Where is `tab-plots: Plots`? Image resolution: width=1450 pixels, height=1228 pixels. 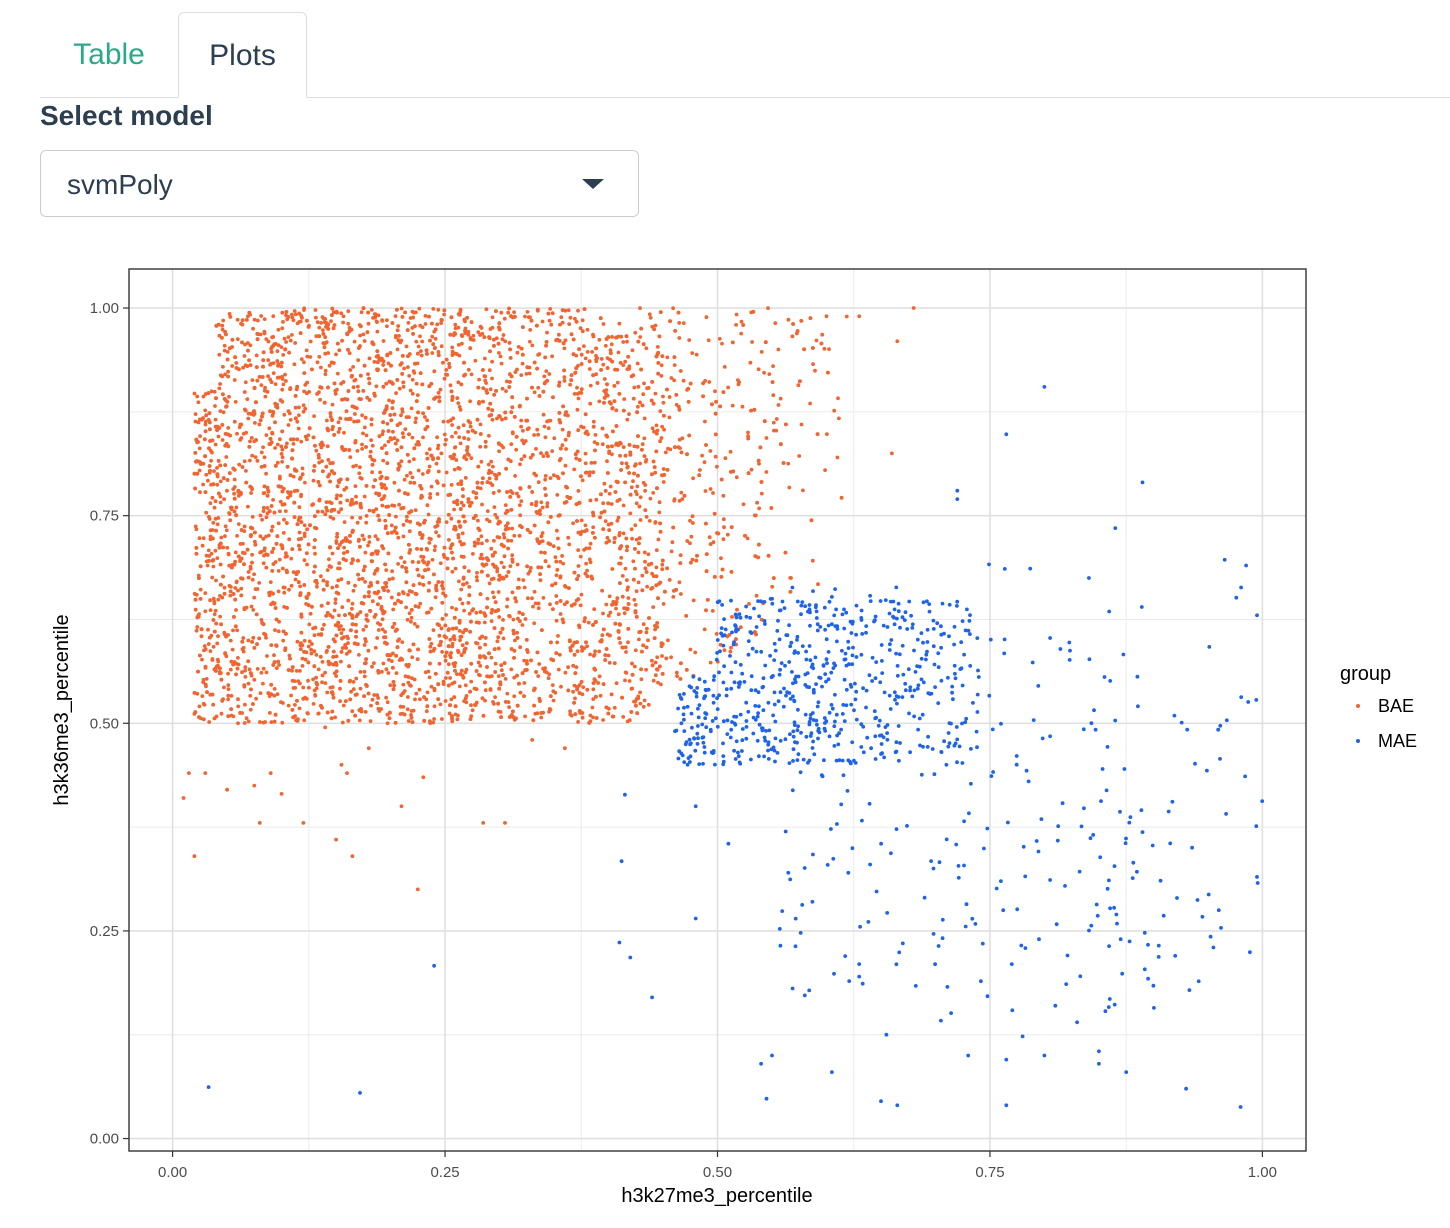
tab-plots: Plots is located at coordinates (242, 55).